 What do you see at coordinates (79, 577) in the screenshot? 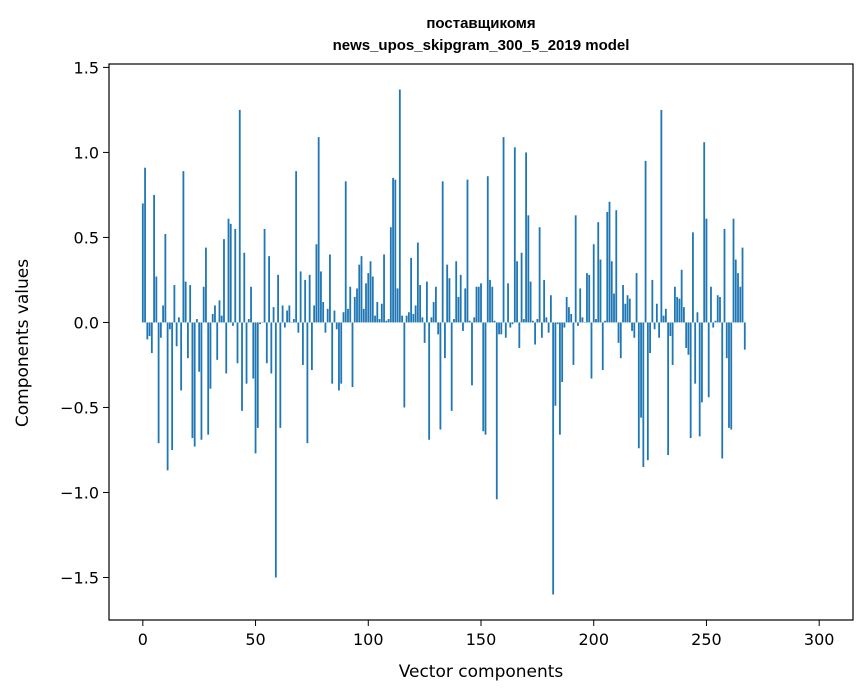
I see `y-tick-label: −1.5` at bounding box center [79, 577].